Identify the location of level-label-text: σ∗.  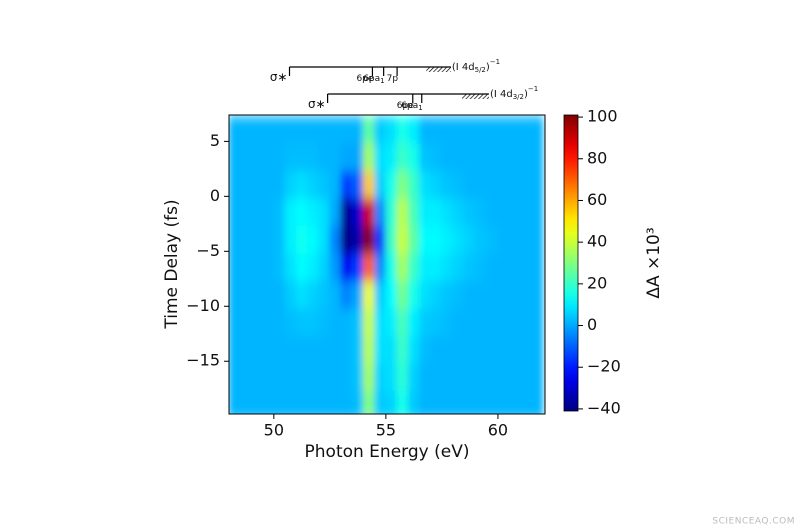
(279, 77).